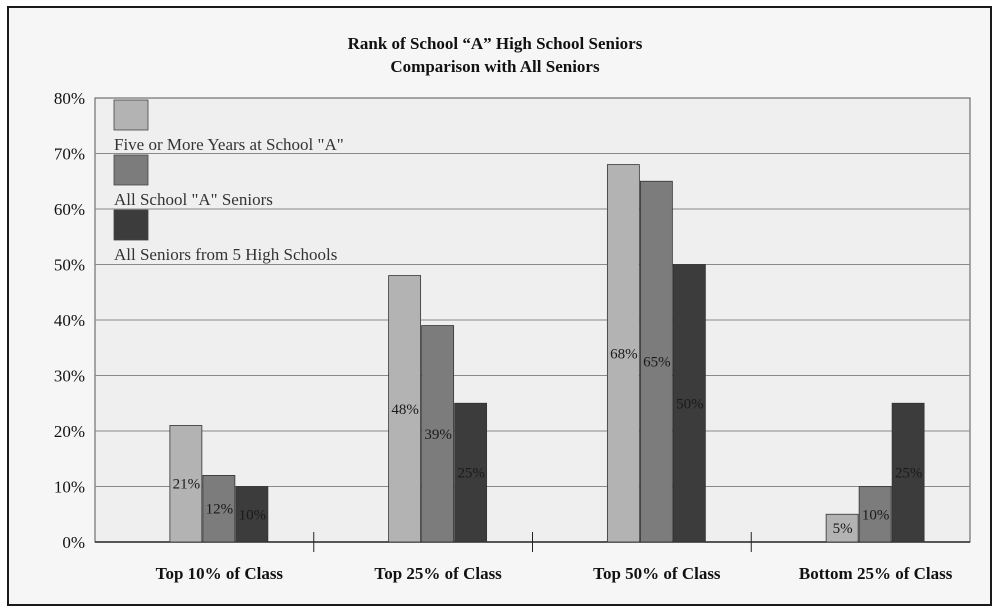 The height and width of the screenshot is (606, 999). I want to click on data-label: 5%, so click(843, 529).